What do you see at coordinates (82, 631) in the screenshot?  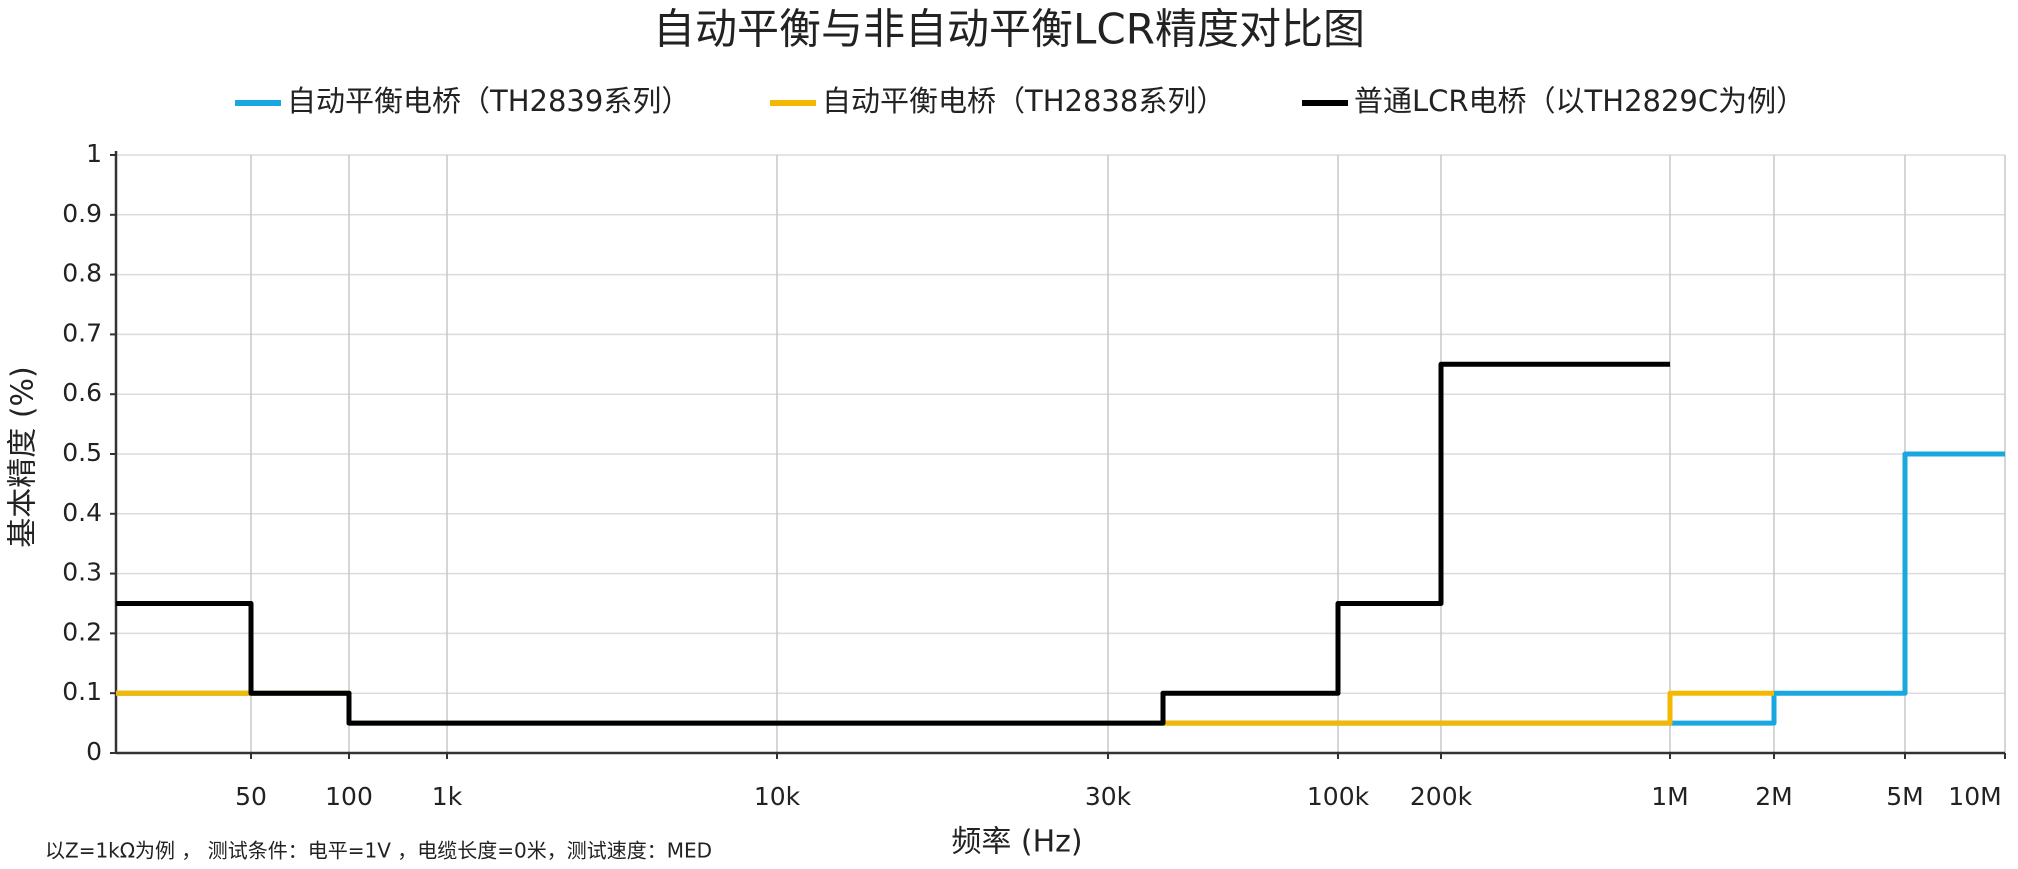 I see `y-tick-label: 0.2` at bounding box center [82, 631].